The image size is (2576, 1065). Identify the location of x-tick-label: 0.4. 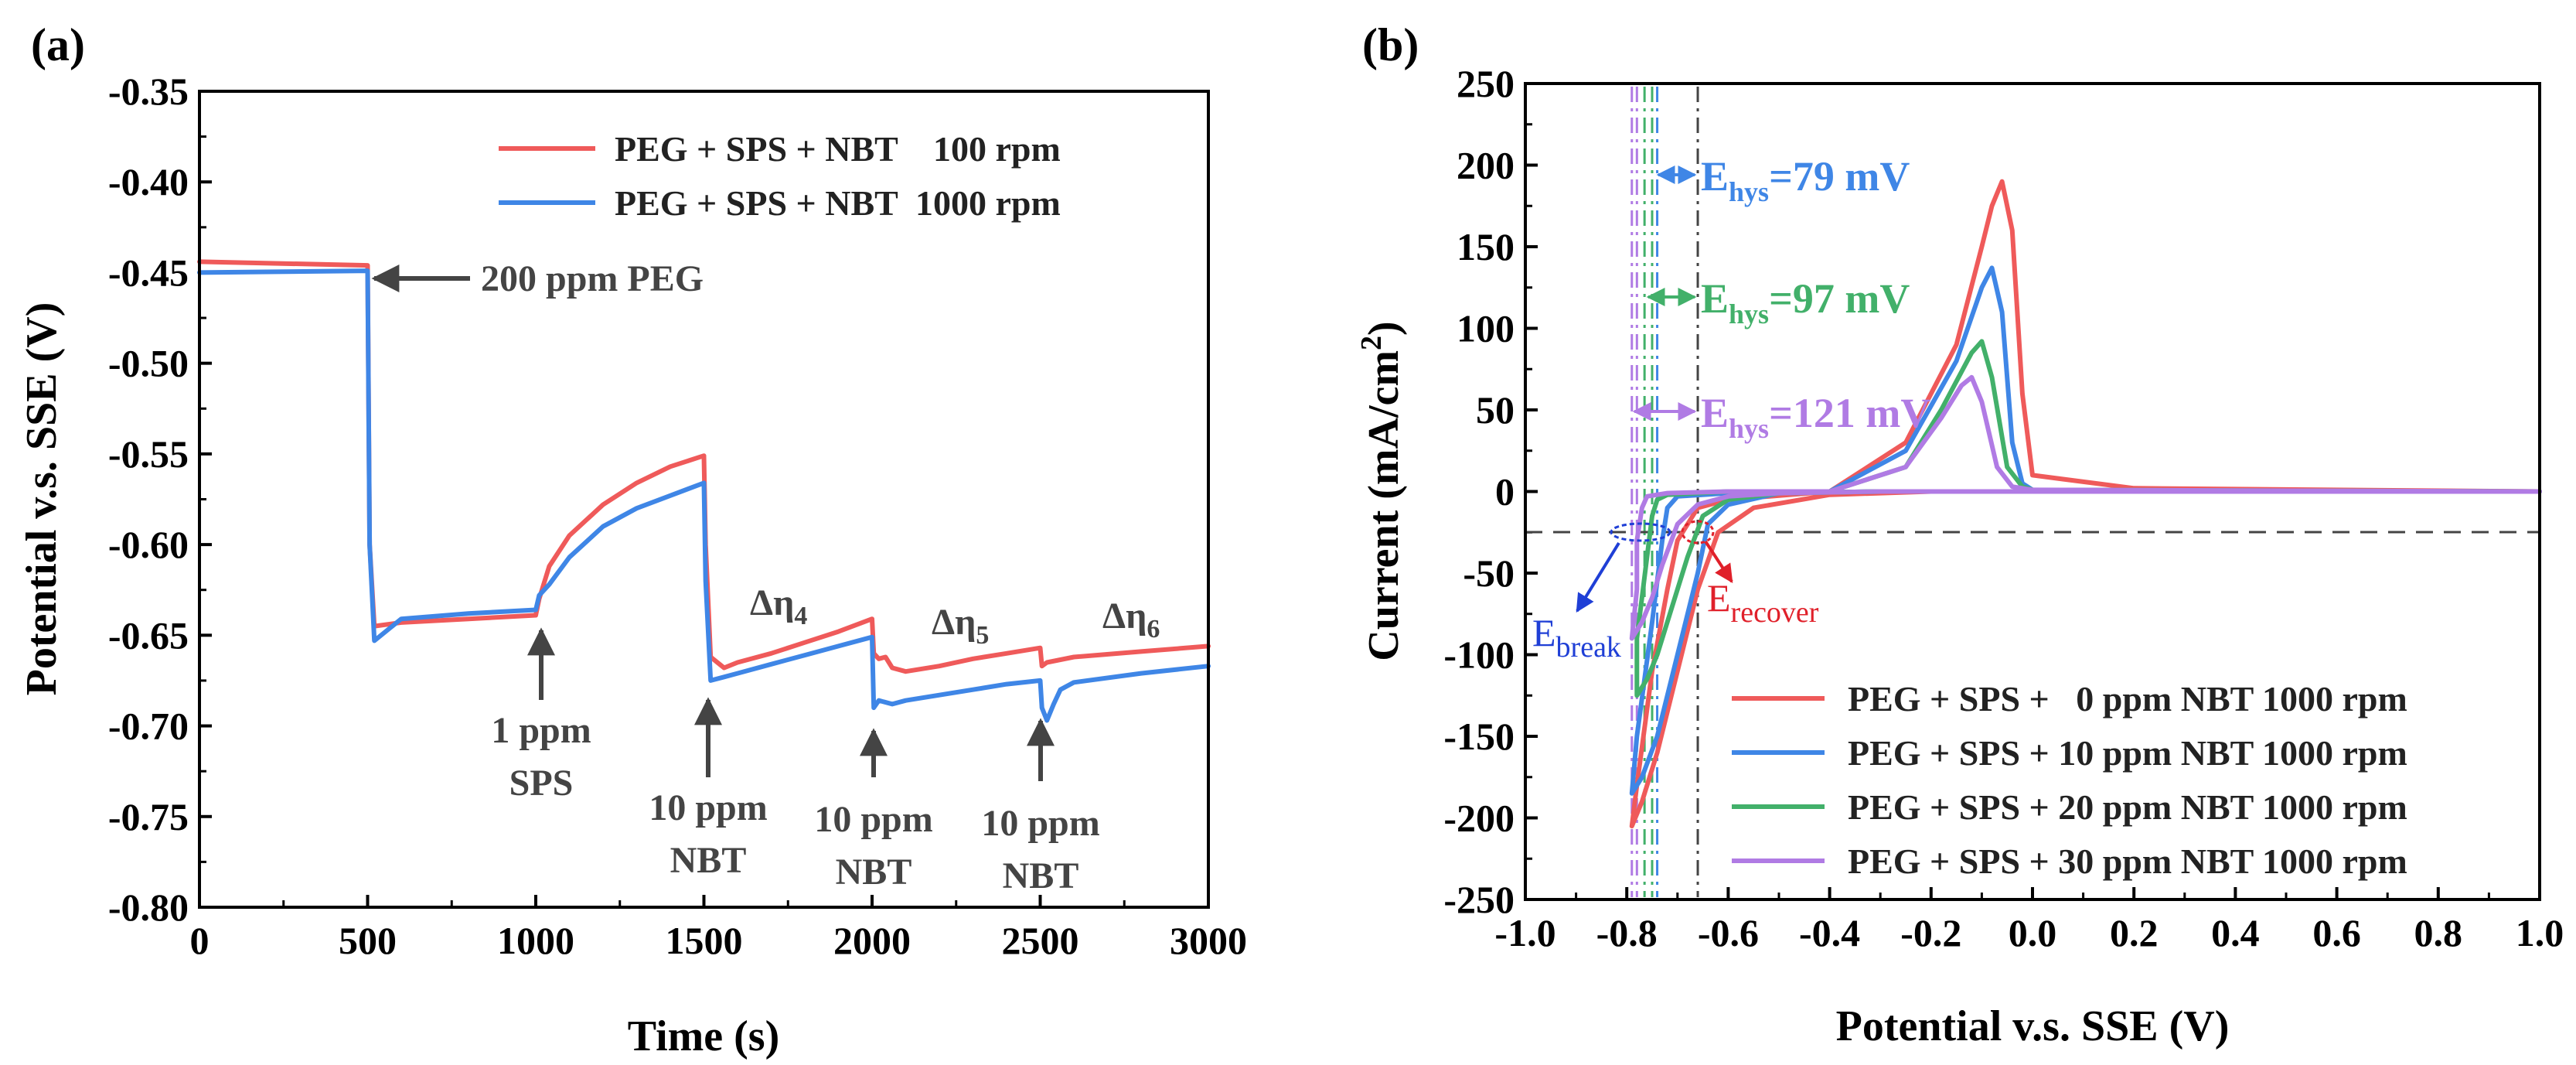
(2235, 932).